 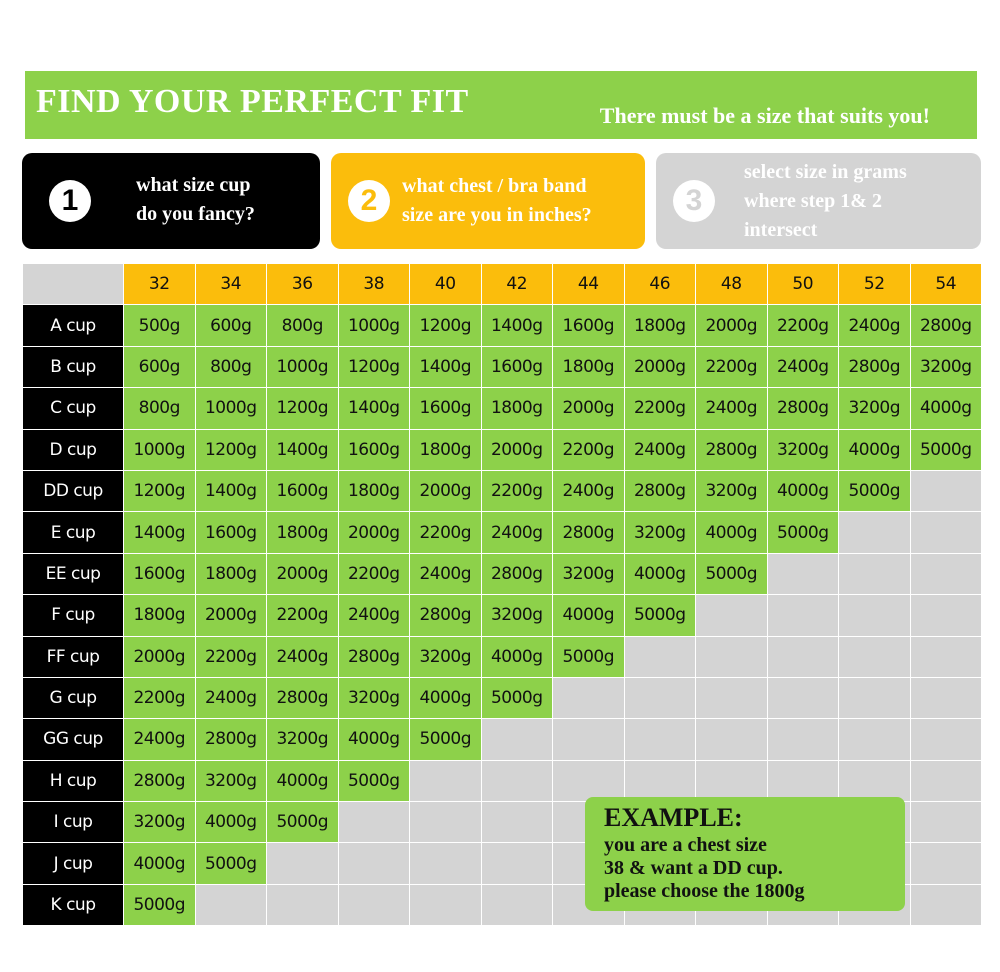 I want to click on cup-size-label: I cup, so click(x=73, y=822).